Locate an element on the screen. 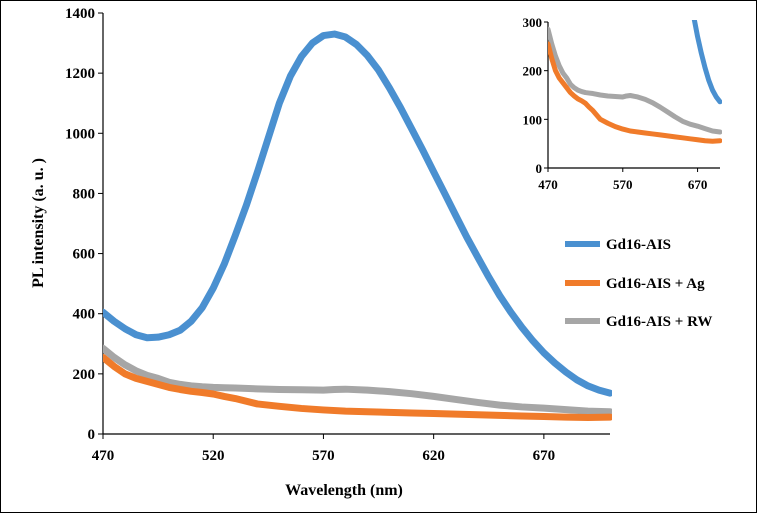  inset-chart: 470 570 670 0 100 200 300 is located at coordinates (622, 103).